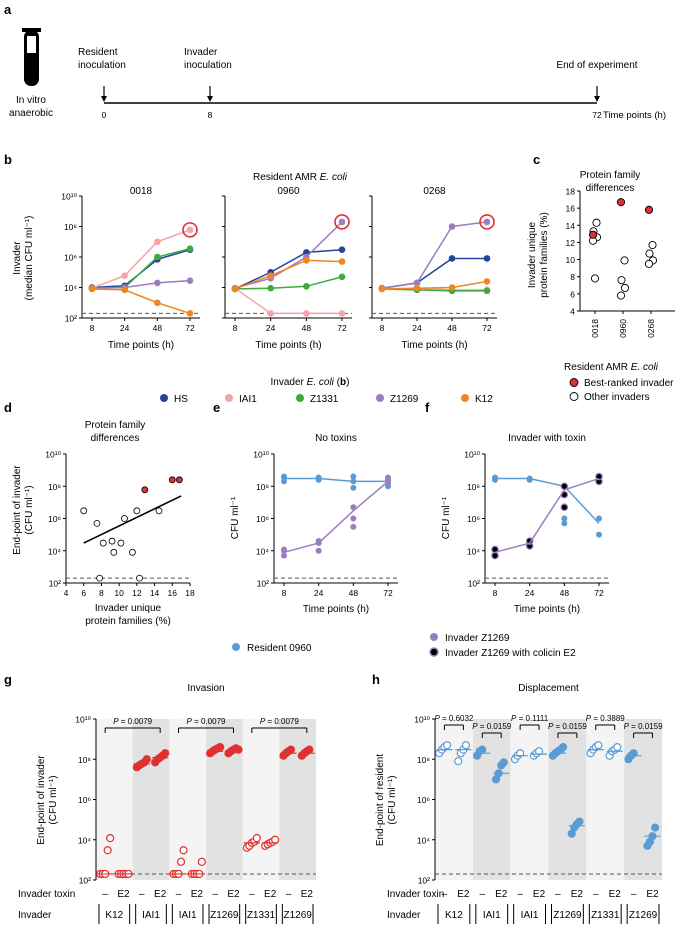 This screenshot has width=685, height=929. I want to click on panel-d-y-tick-label: 10⁸, so click(54, 487).